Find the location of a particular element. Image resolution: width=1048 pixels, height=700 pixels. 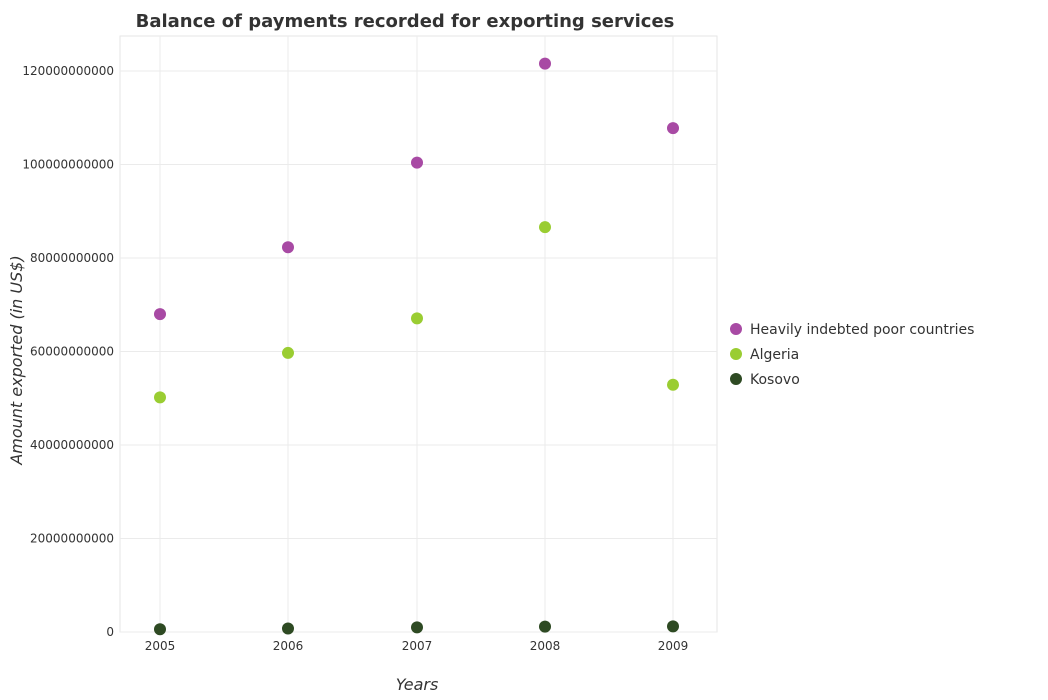

y-tick-label: 0 is located at coordinates (110, 632).